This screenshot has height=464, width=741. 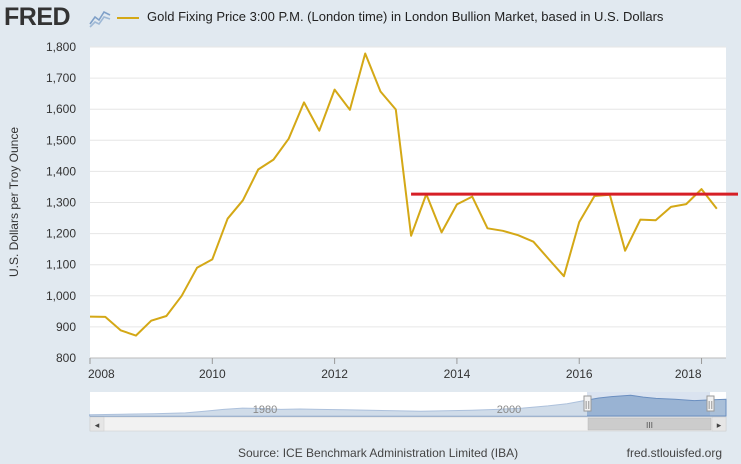 What do you see at coordinates (66, 327) in the screenshot?
I see `y-tick-label: 900` at bounding box center [66, 327].